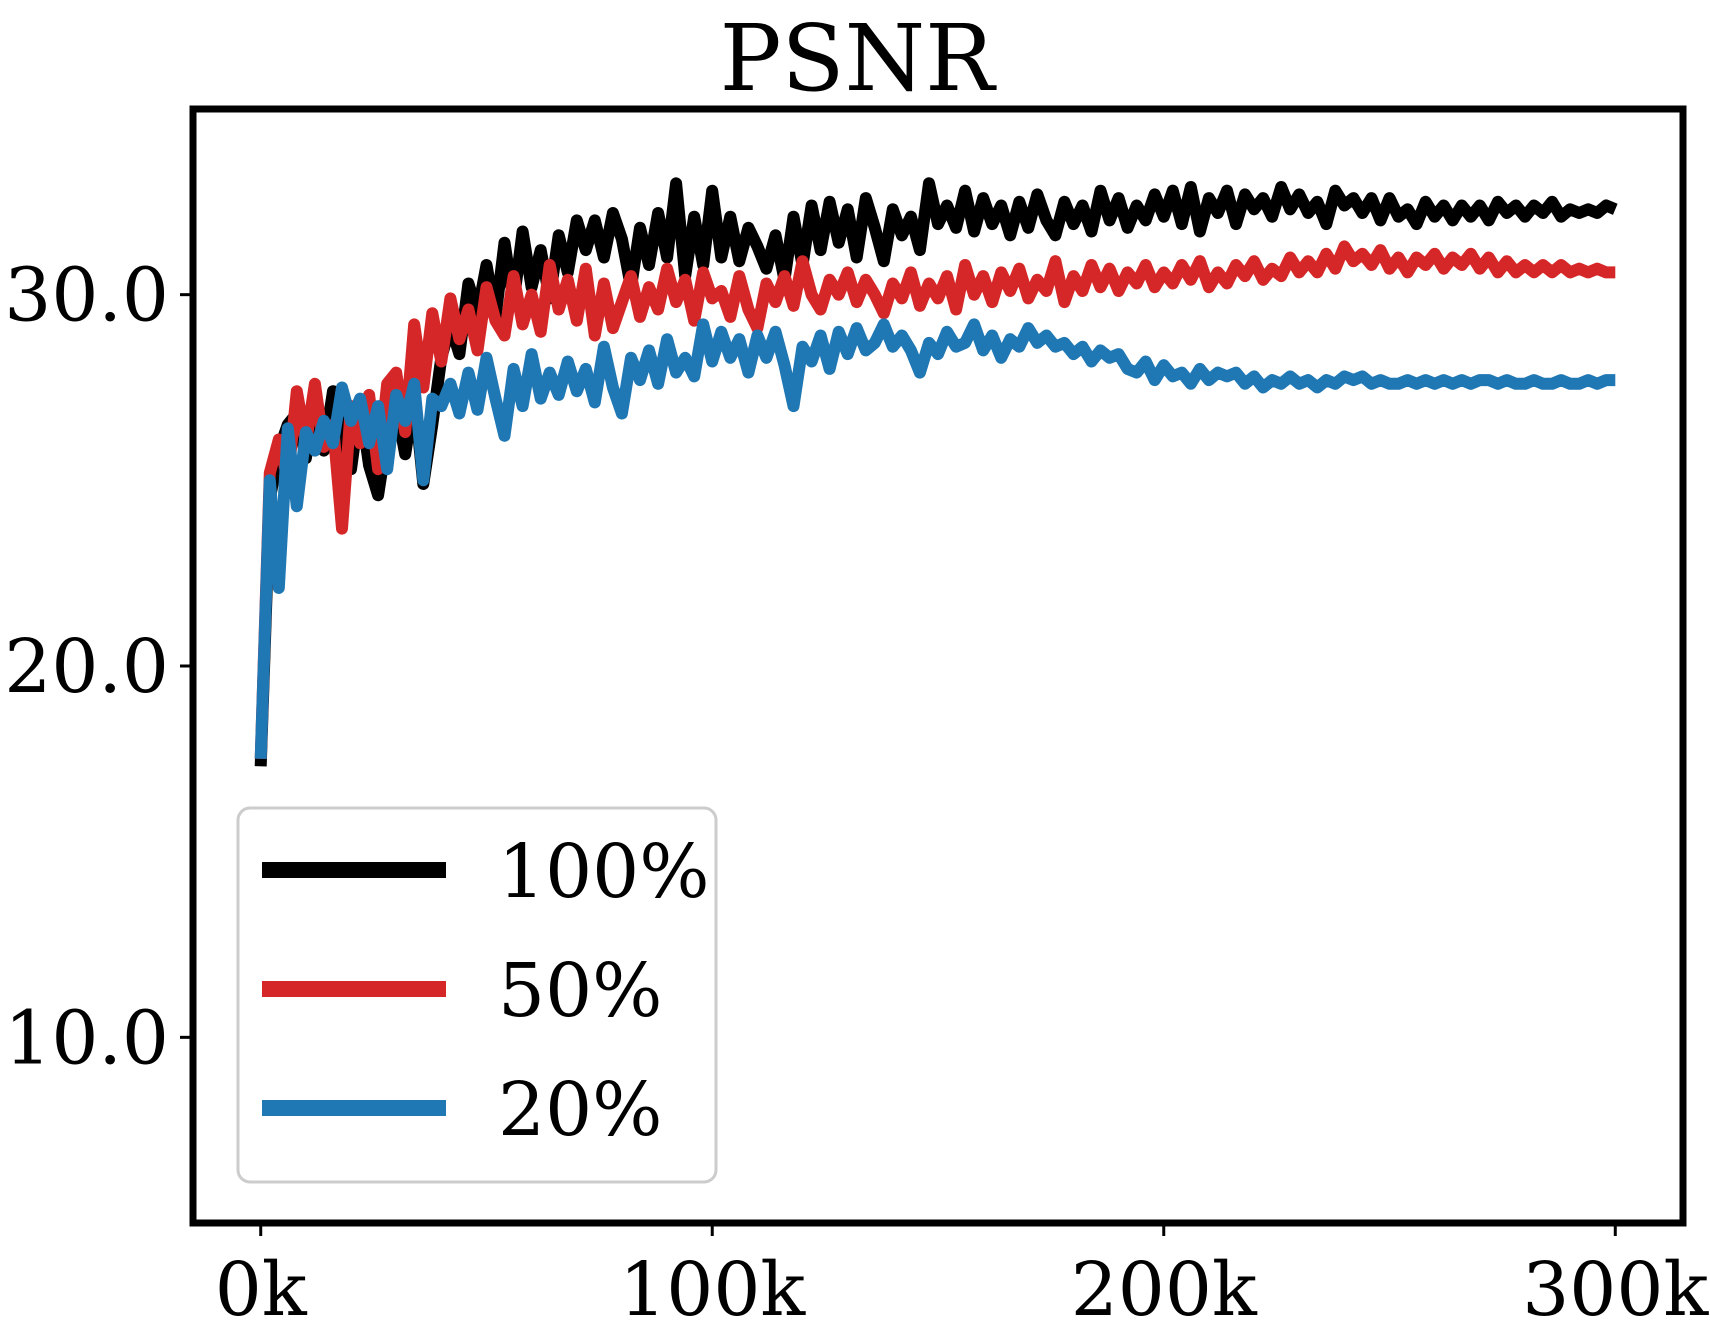 The width and height of the screenshot is (1710, 1340). Describe the element at coordinates (261, 1290) in the screenshot. I see `x-tick-label: 0k` at that location.